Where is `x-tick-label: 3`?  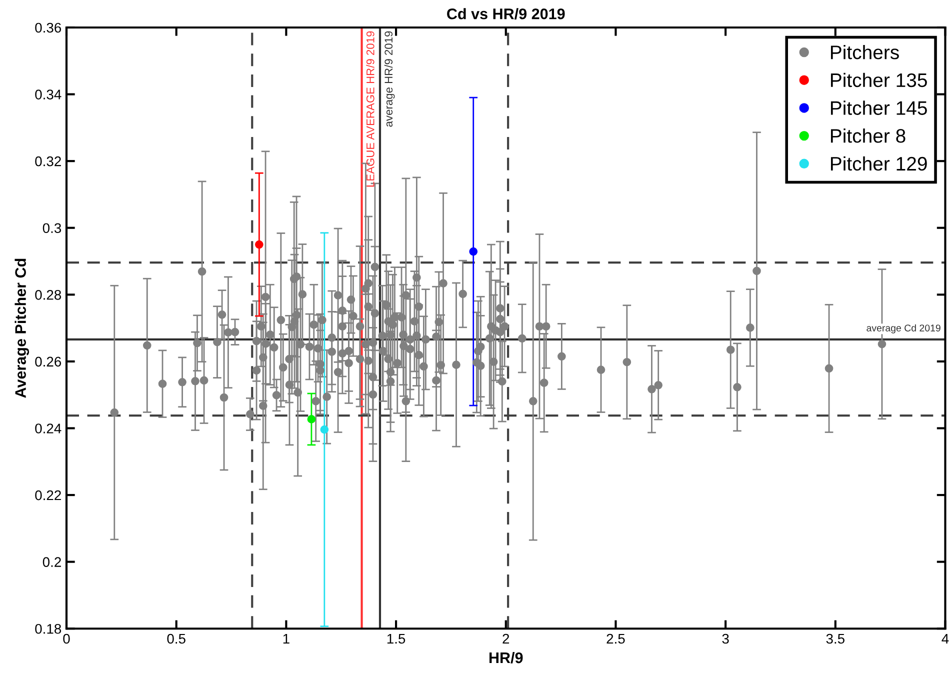 x-tick-label: 3 is located at coordinates (725, 639).